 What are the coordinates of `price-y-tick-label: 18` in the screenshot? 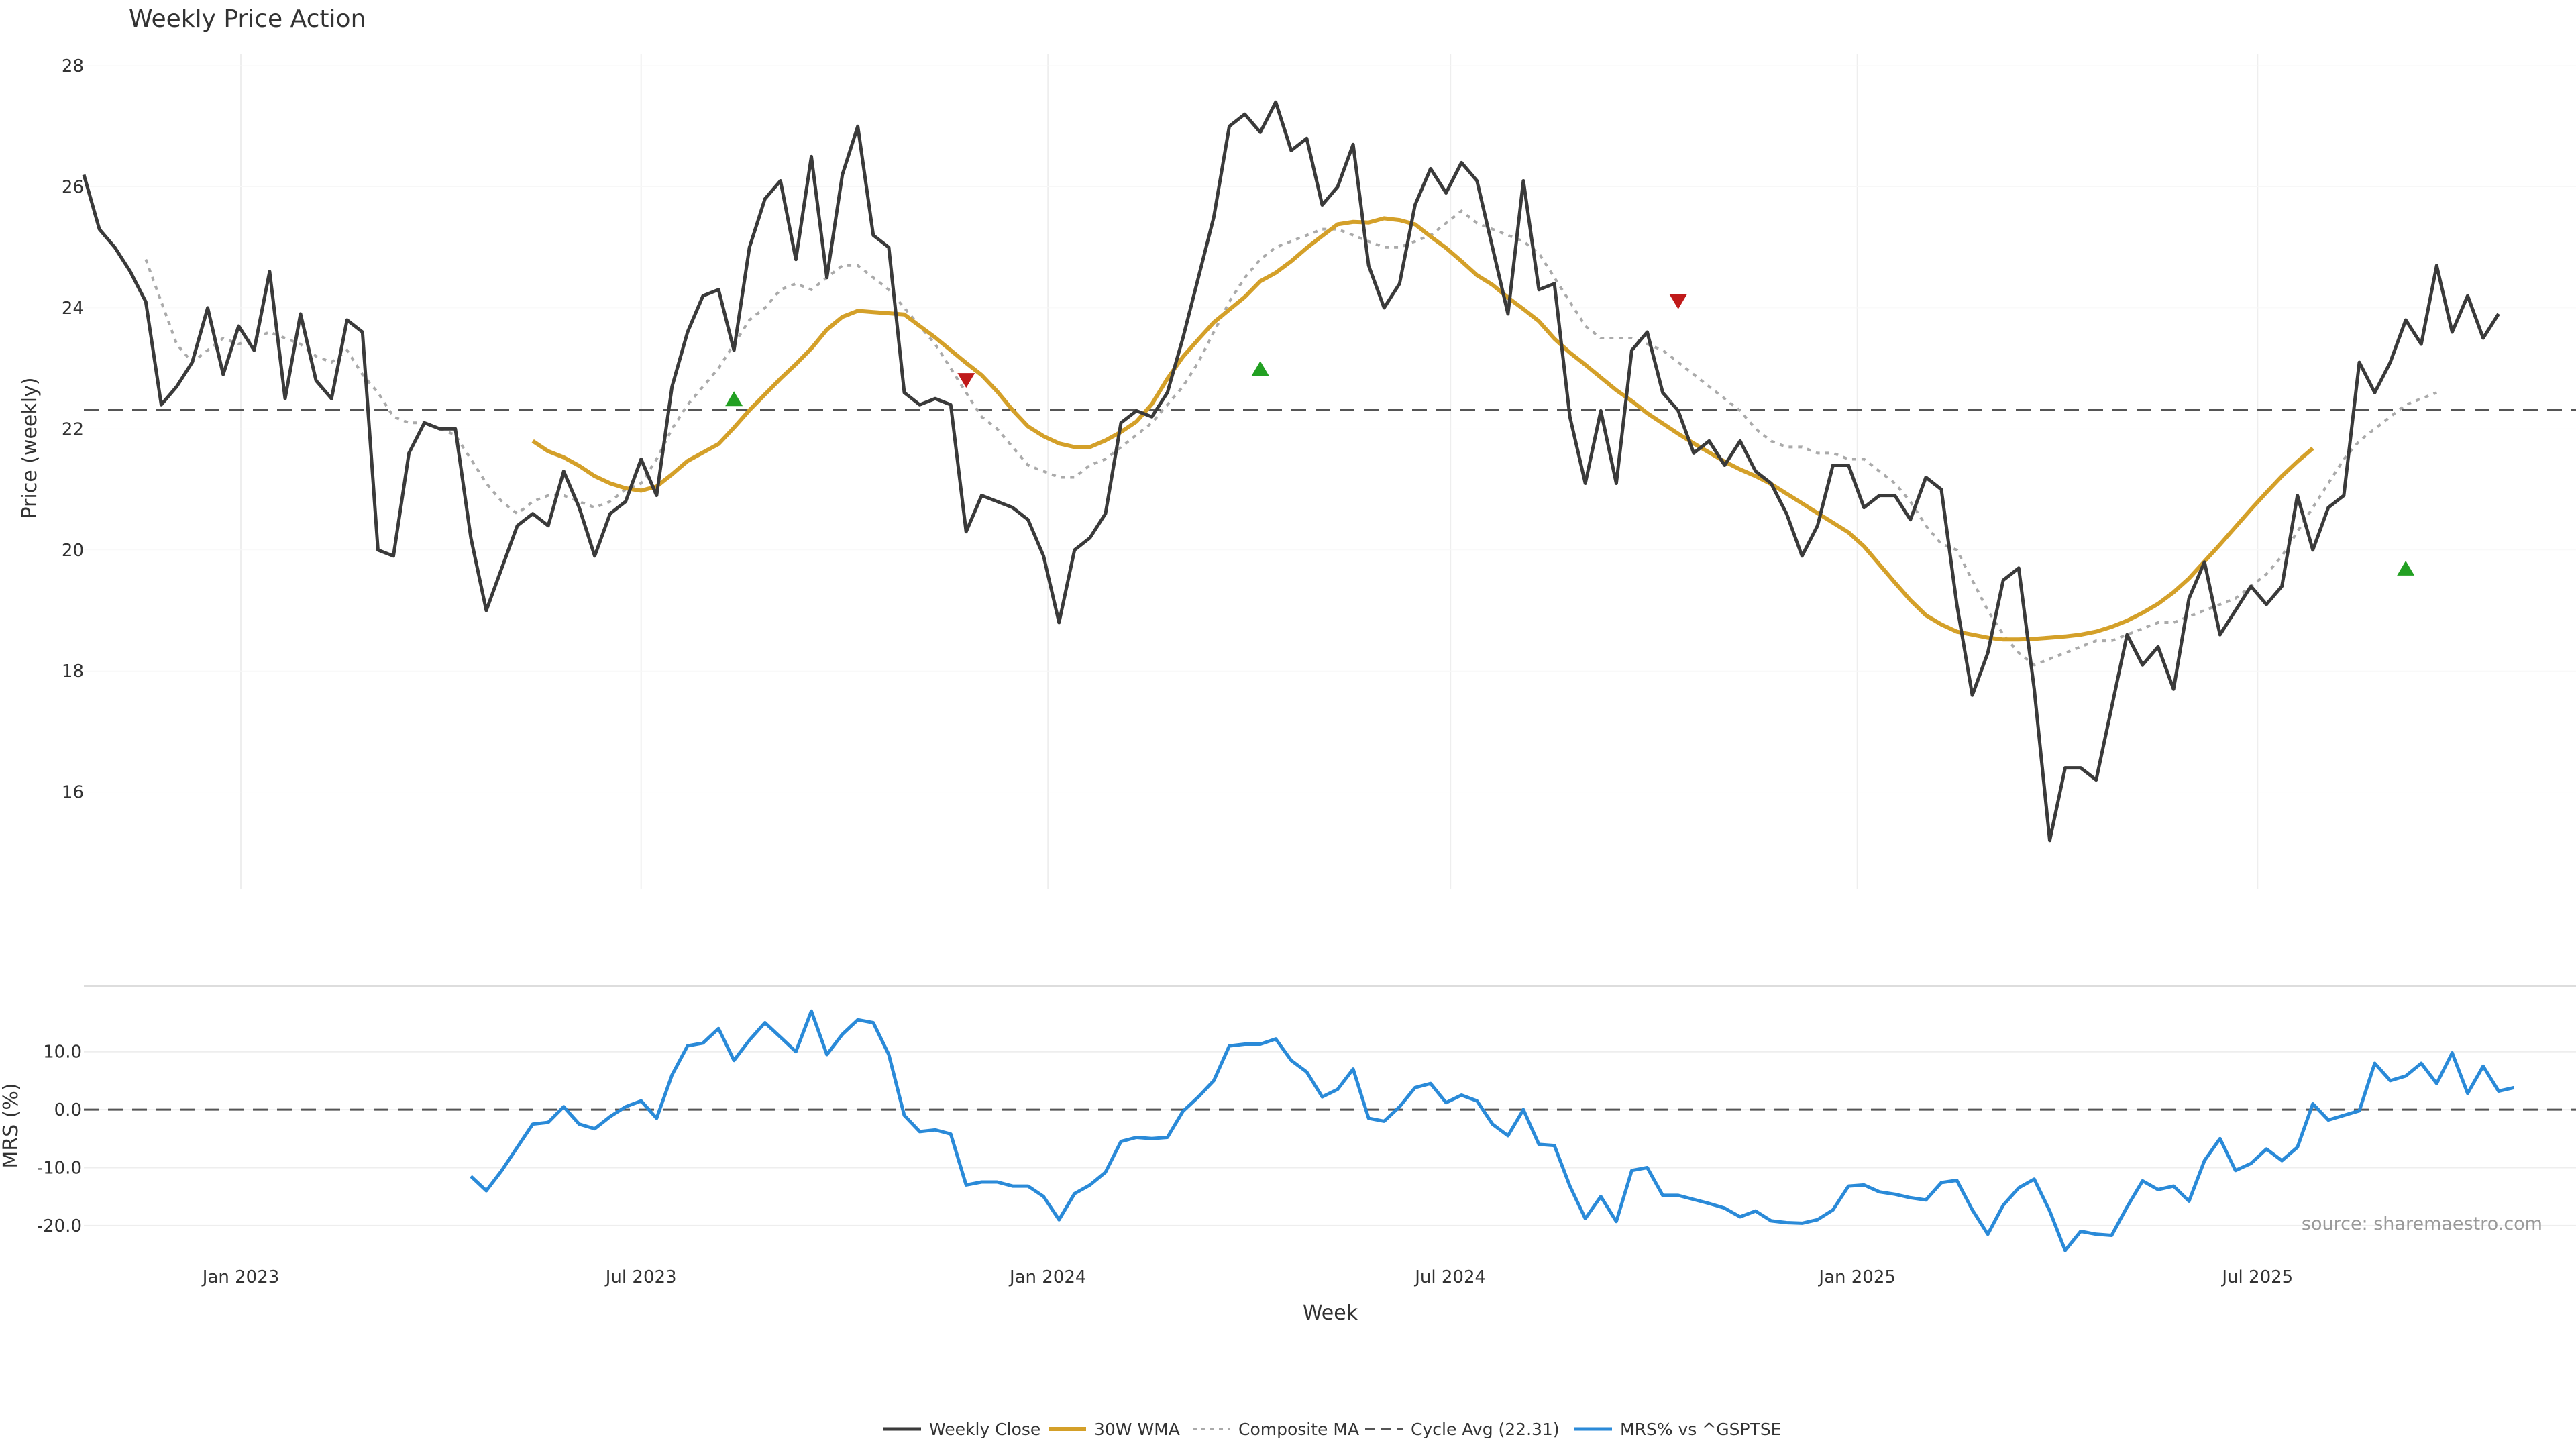 It's located at (73, 671).